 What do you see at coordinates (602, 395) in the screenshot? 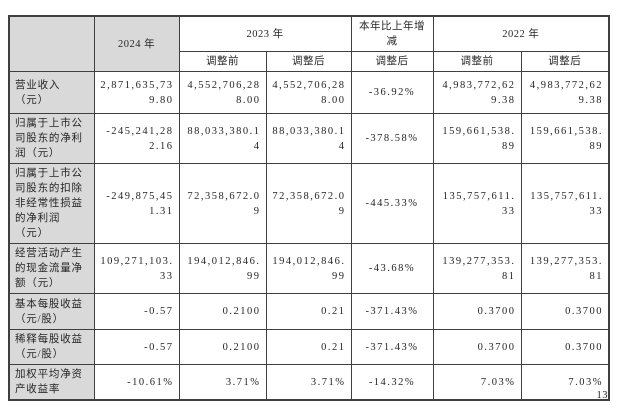
I see `page-number: 13` at bounding box center [602, 395].